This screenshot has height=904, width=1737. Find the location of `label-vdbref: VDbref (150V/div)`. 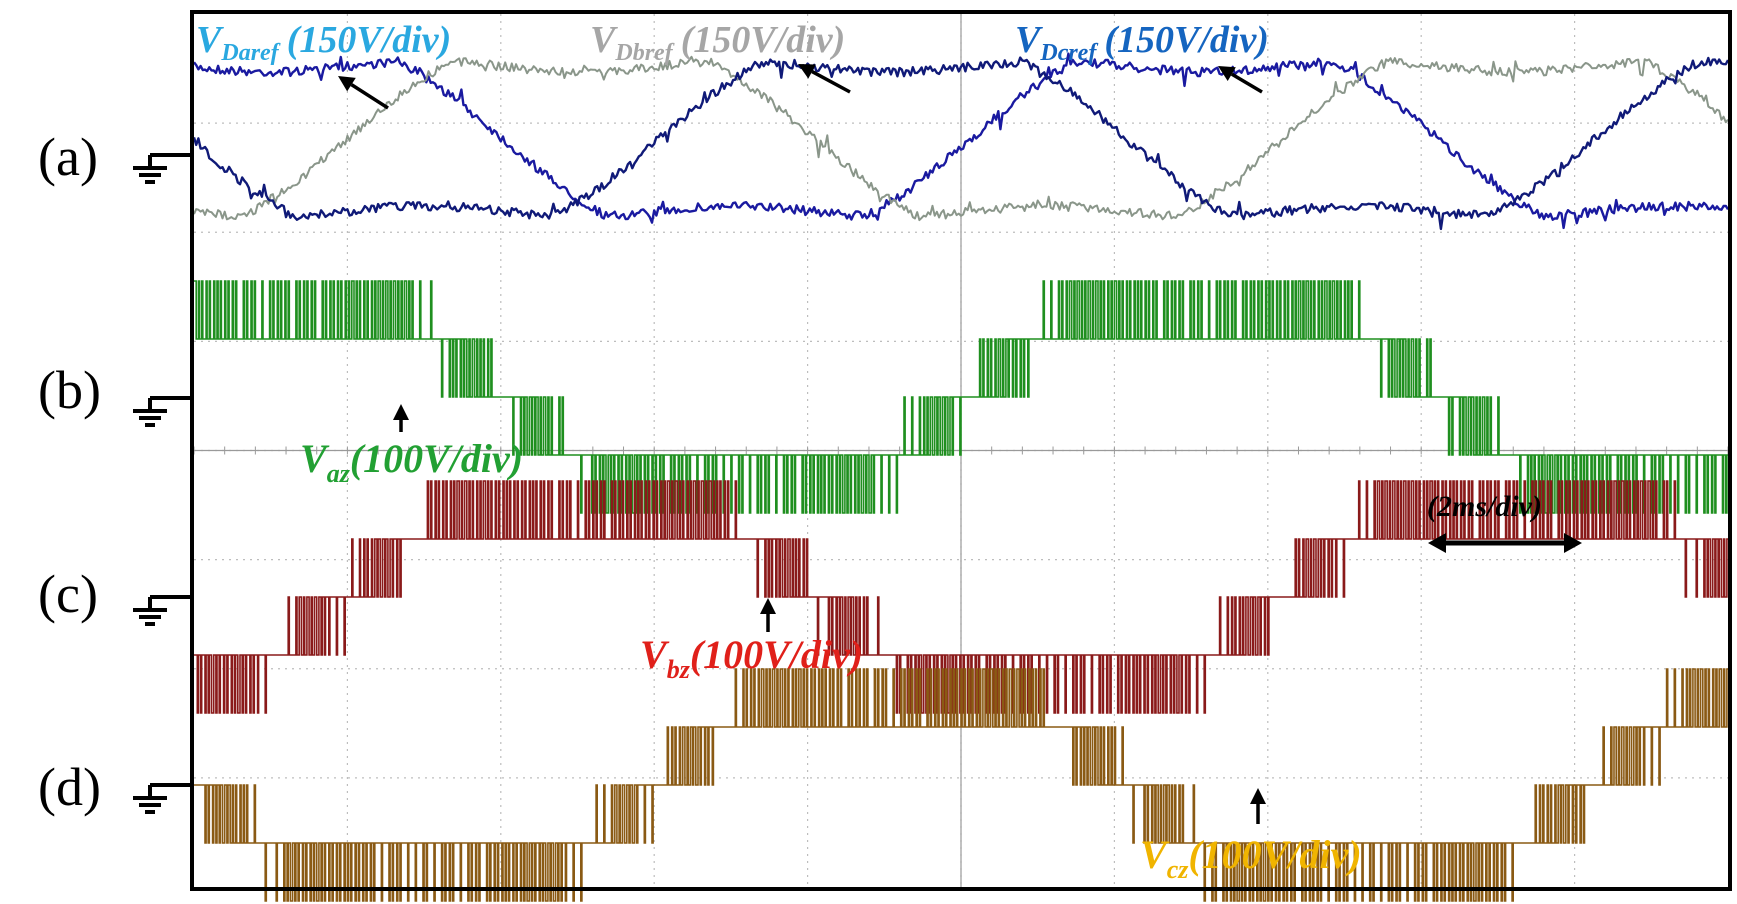

label-vdbref: VDbref (150V/div) is located at coordinates (717, 42).